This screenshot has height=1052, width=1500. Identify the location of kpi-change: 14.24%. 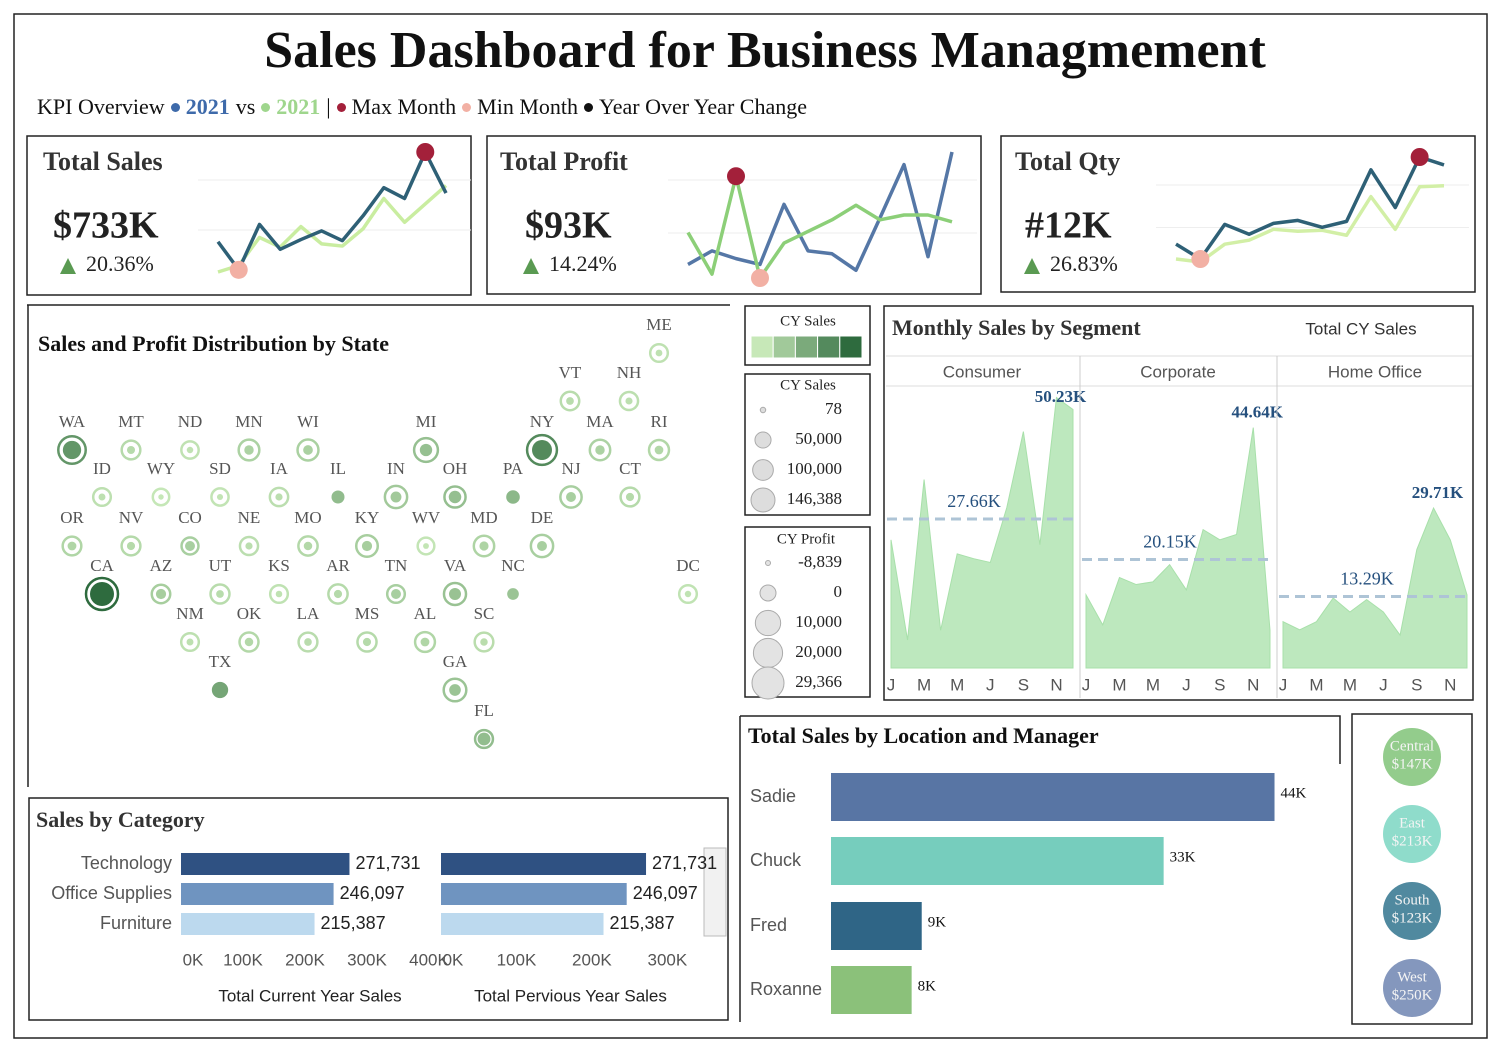
(583, 263).